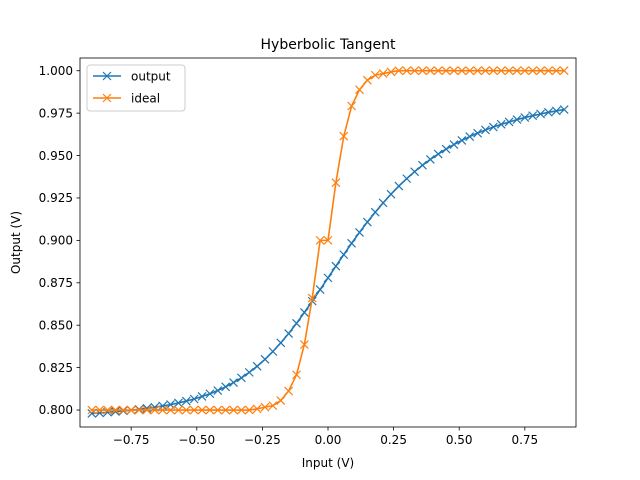  I want to click on y-tick-label: 0.800, so click(56, 410).